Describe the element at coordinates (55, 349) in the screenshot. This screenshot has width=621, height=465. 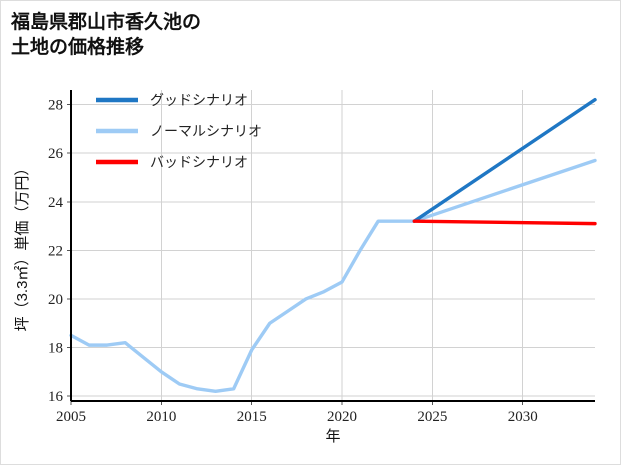
I see `y-tick-label: 18` at that location.